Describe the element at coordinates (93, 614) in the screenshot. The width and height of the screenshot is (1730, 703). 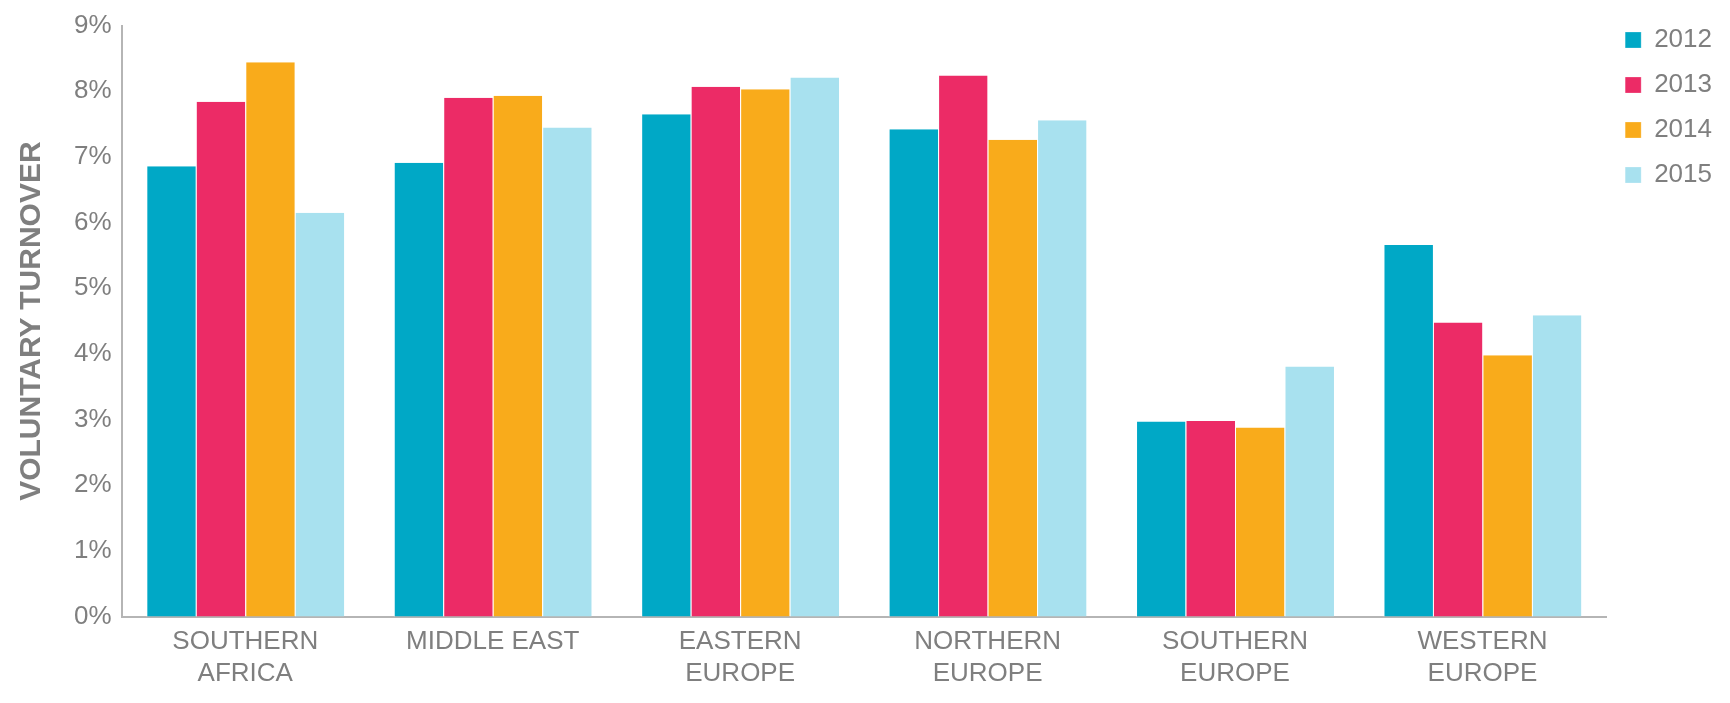
I see `y-tick-label: 0%` at that location.